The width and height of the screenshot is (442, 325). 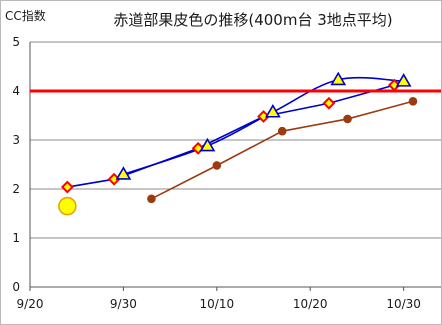 I want to click on y-tick-label: 2, so click(x=16, y=189).